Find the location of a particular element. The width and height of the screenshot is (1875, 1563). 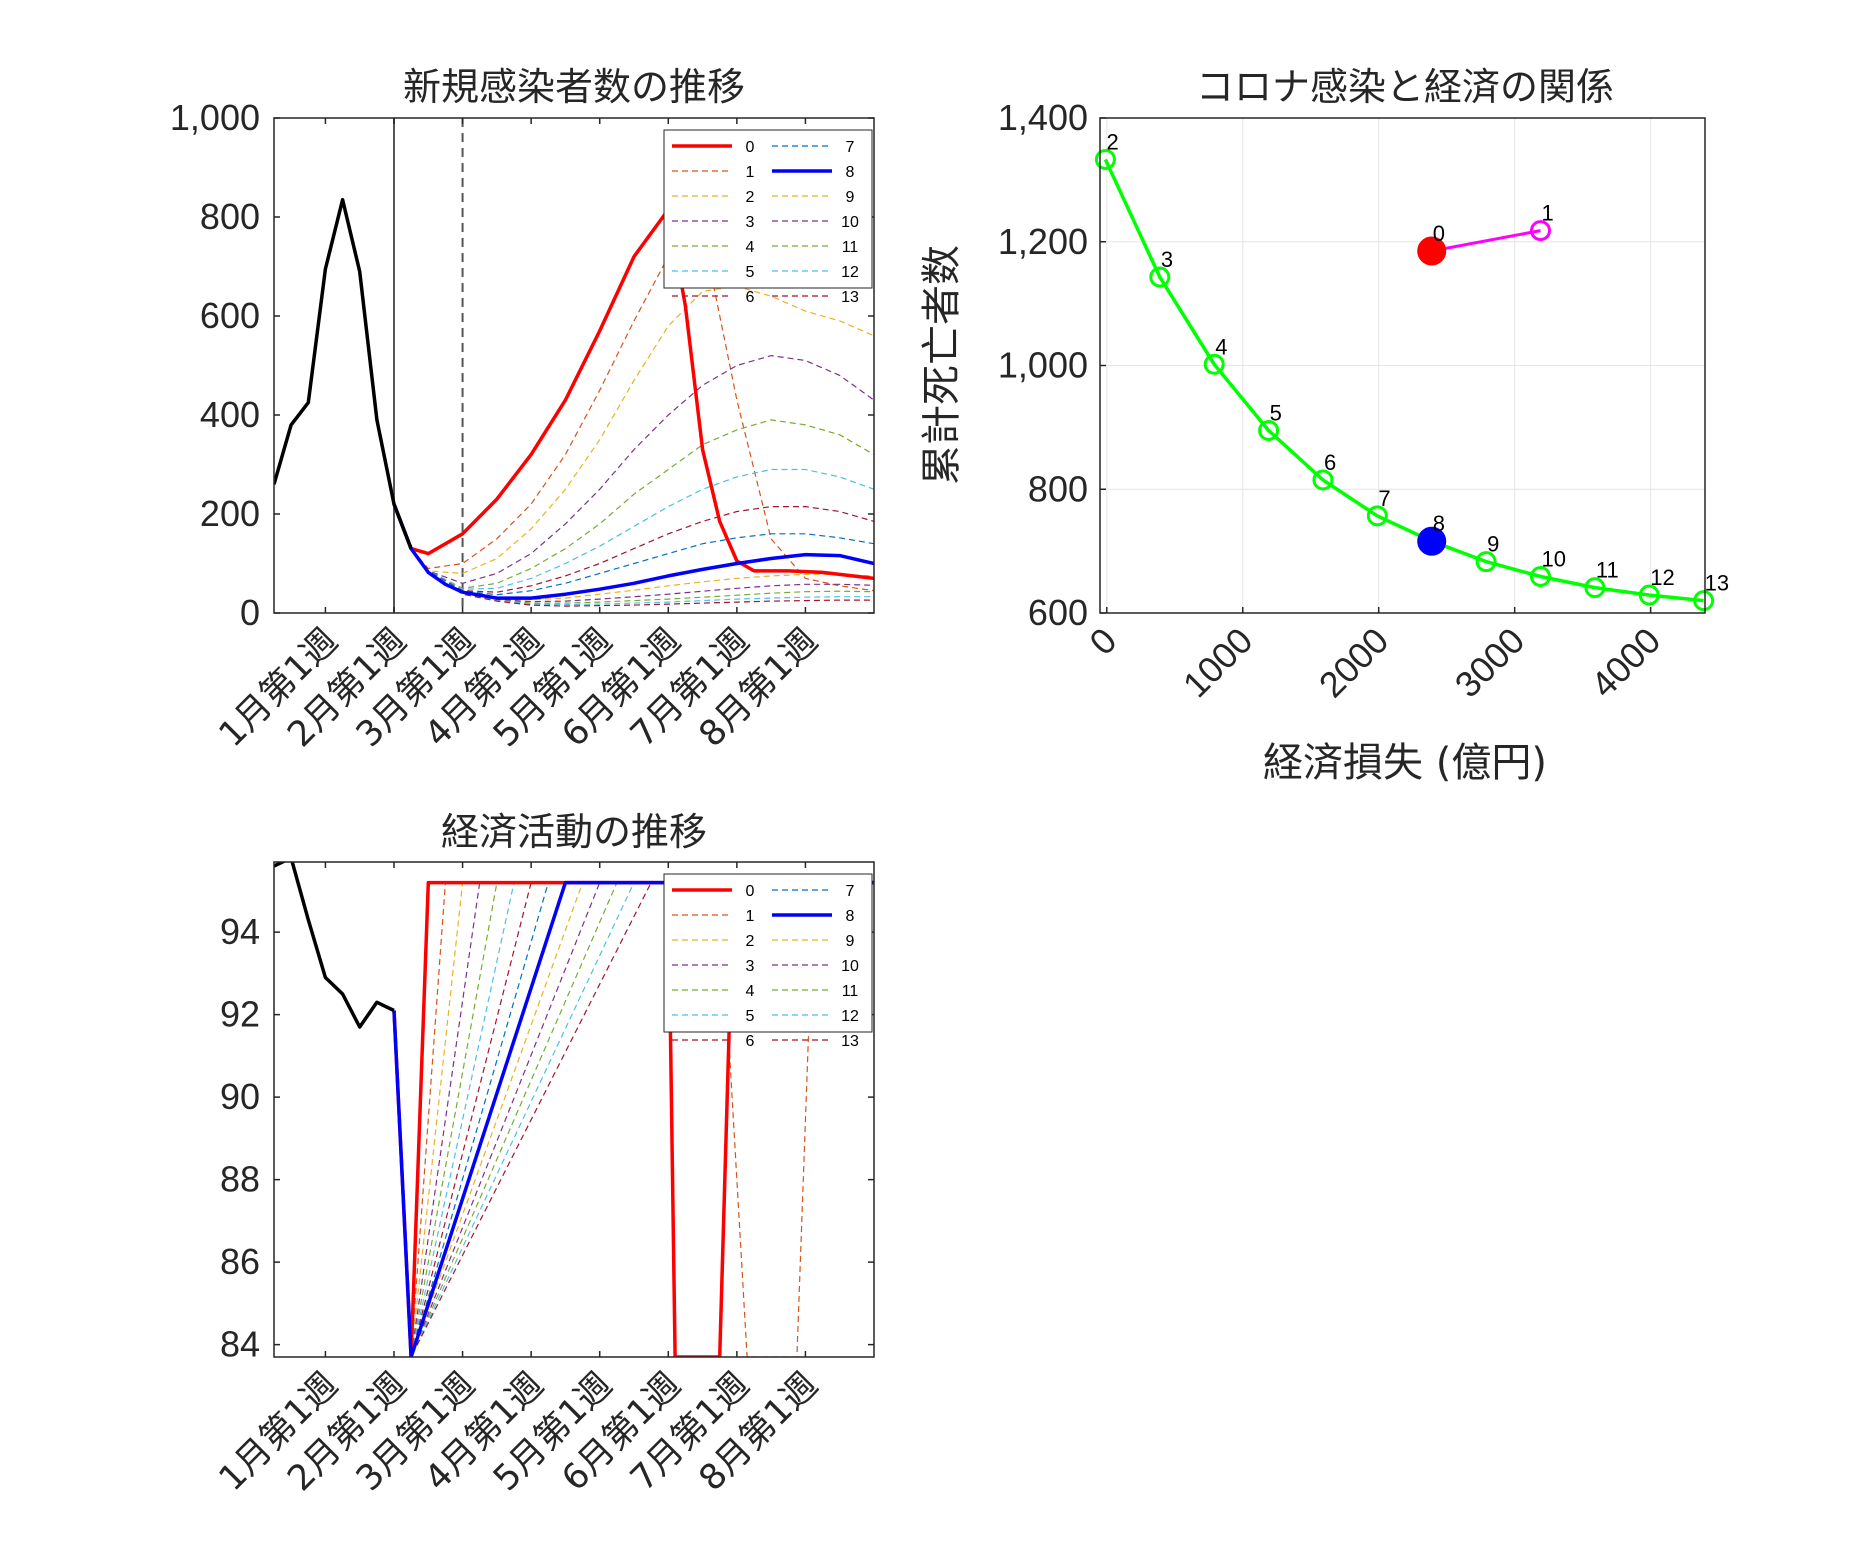

y-tick-label: 400 is located at coordinates (230, 414).